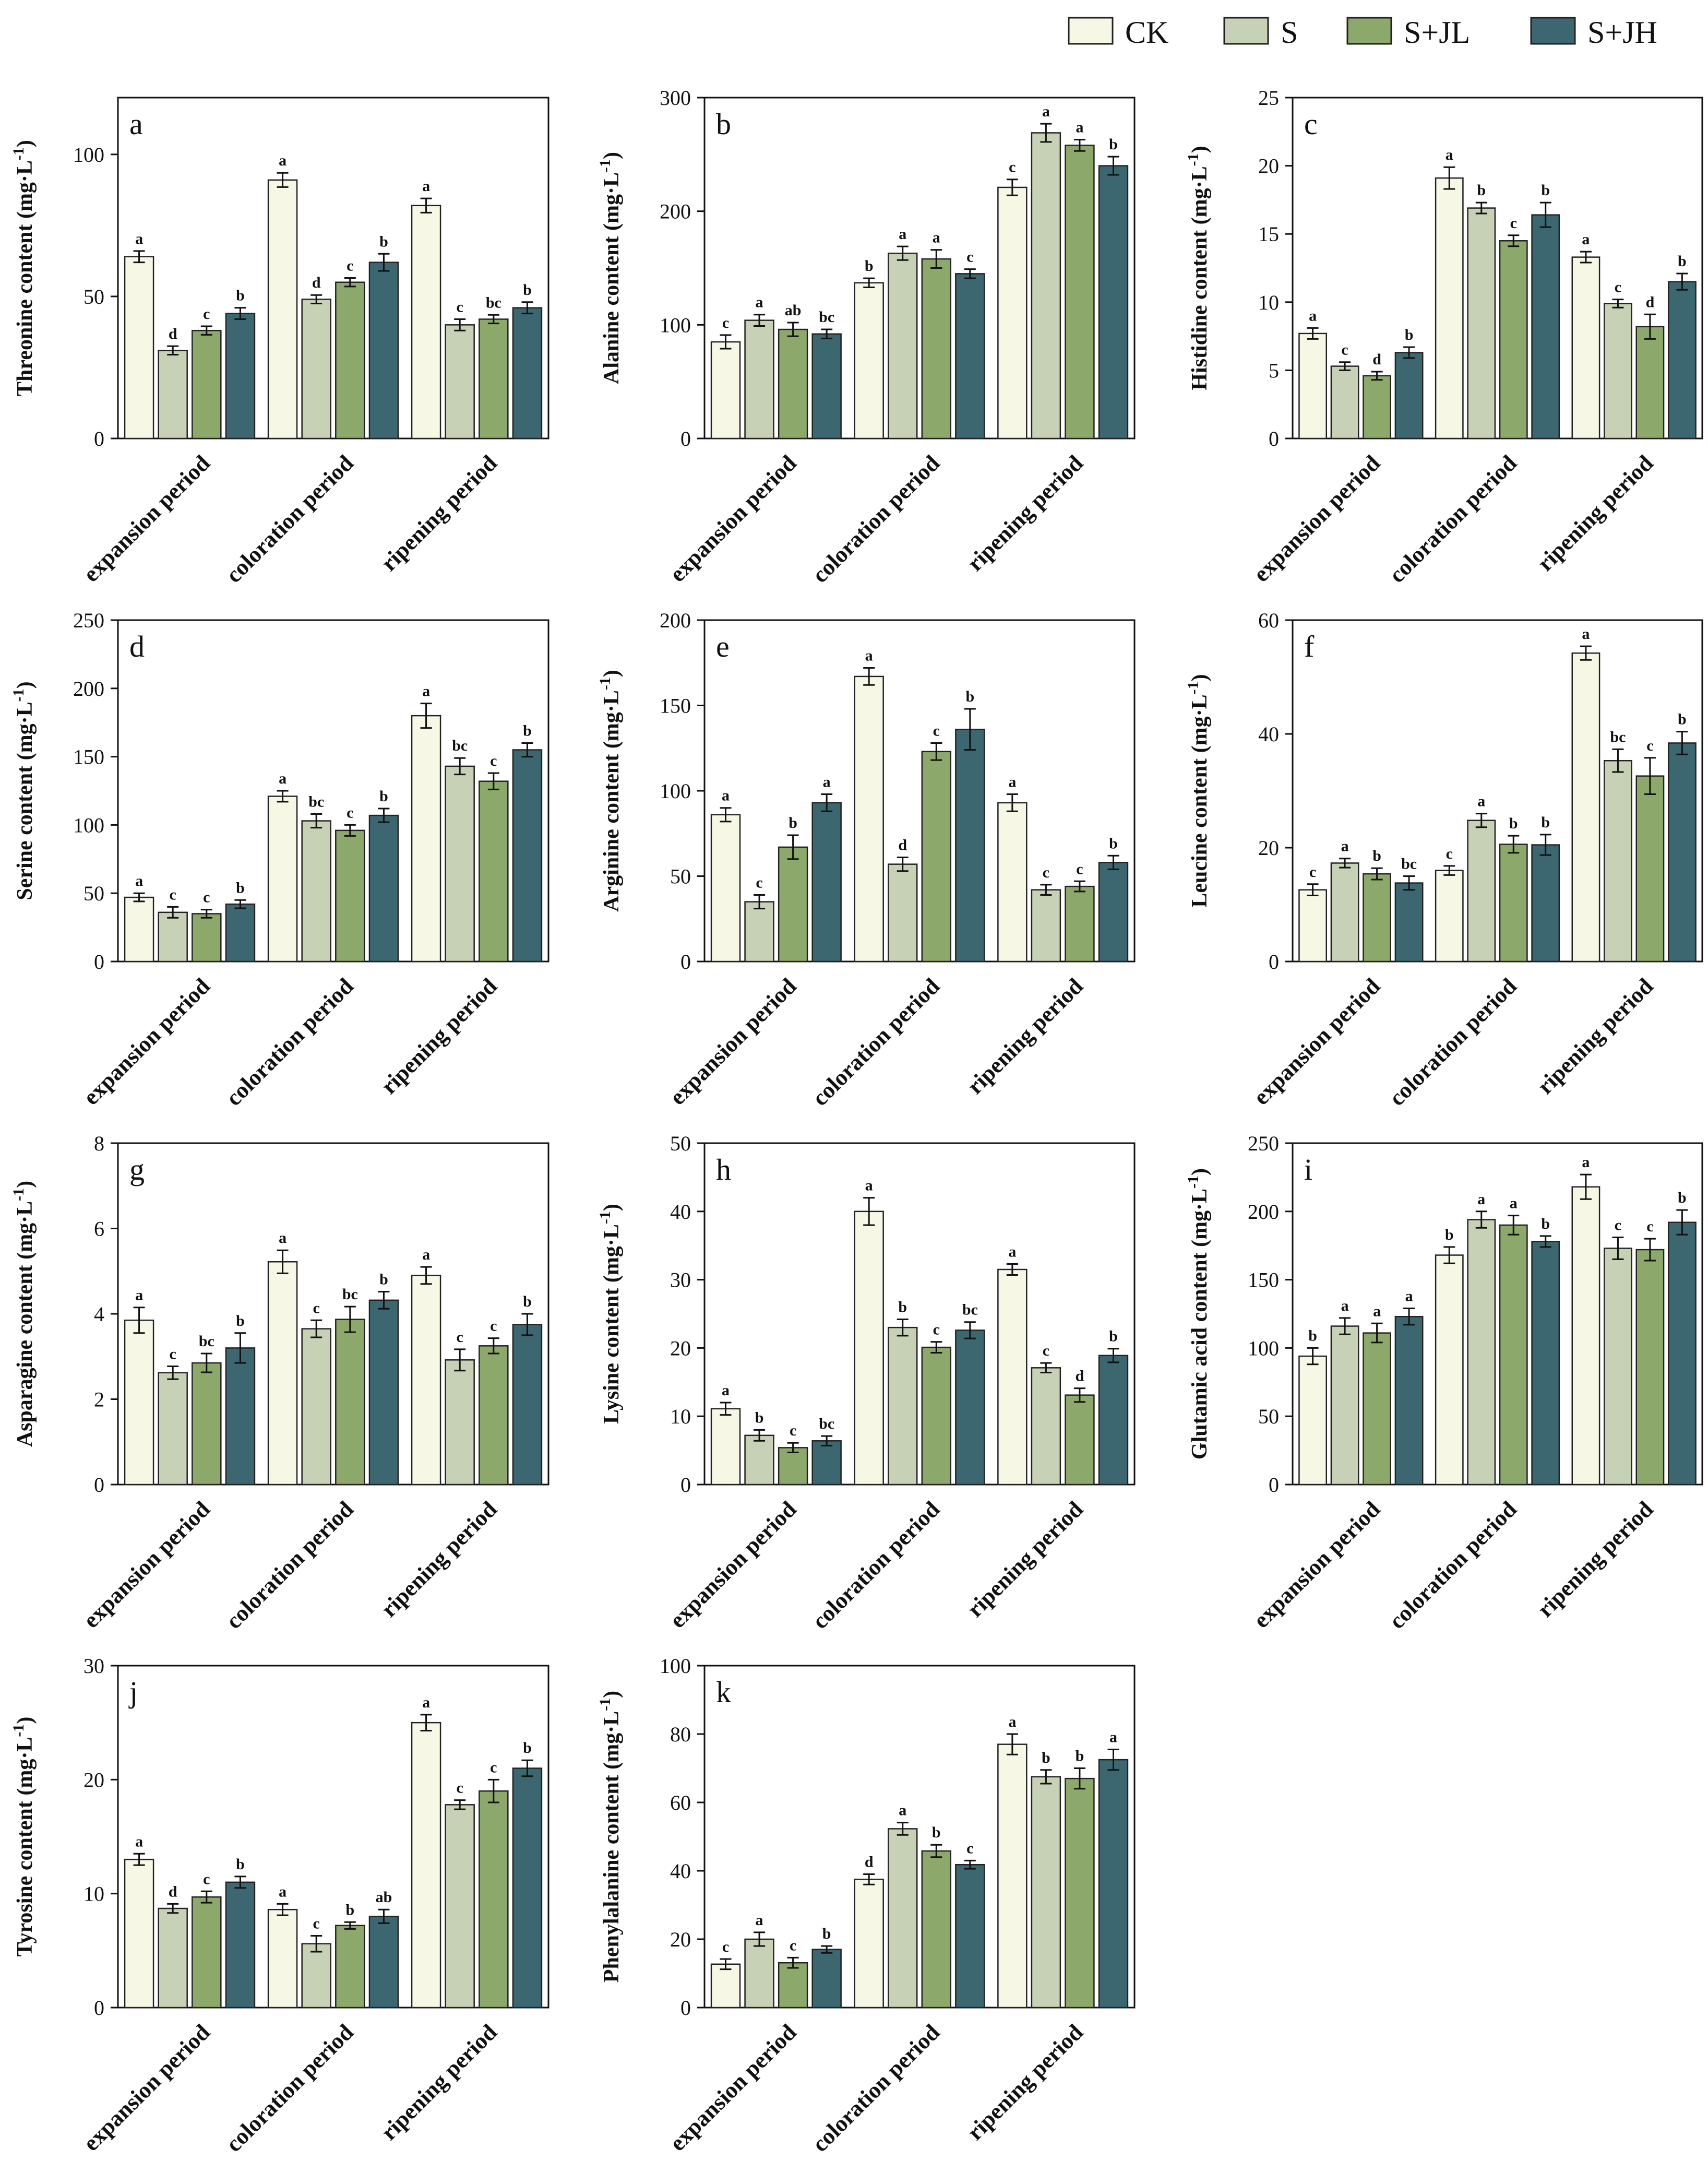  I want to click on panel-letter: j, so click(133, 1692).